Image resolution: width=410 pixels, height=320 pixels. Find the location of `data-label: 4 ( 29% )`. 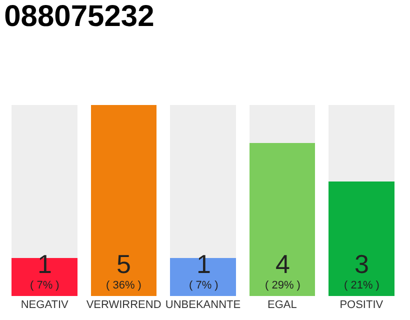

data-label: 4 ( 29% ) is located at coordinates (282, 270).